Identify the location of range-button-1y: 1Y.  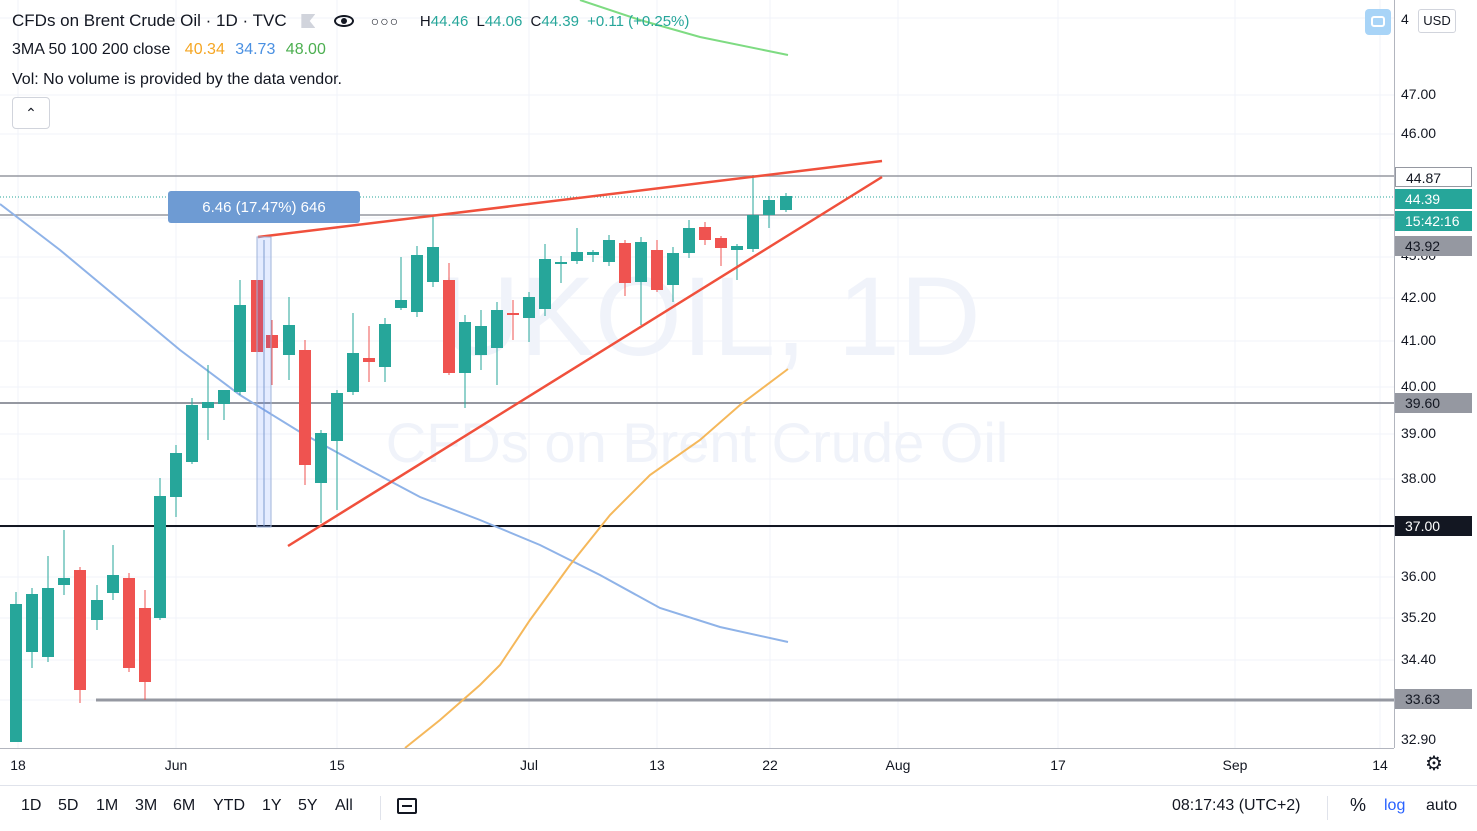
(272, 805).